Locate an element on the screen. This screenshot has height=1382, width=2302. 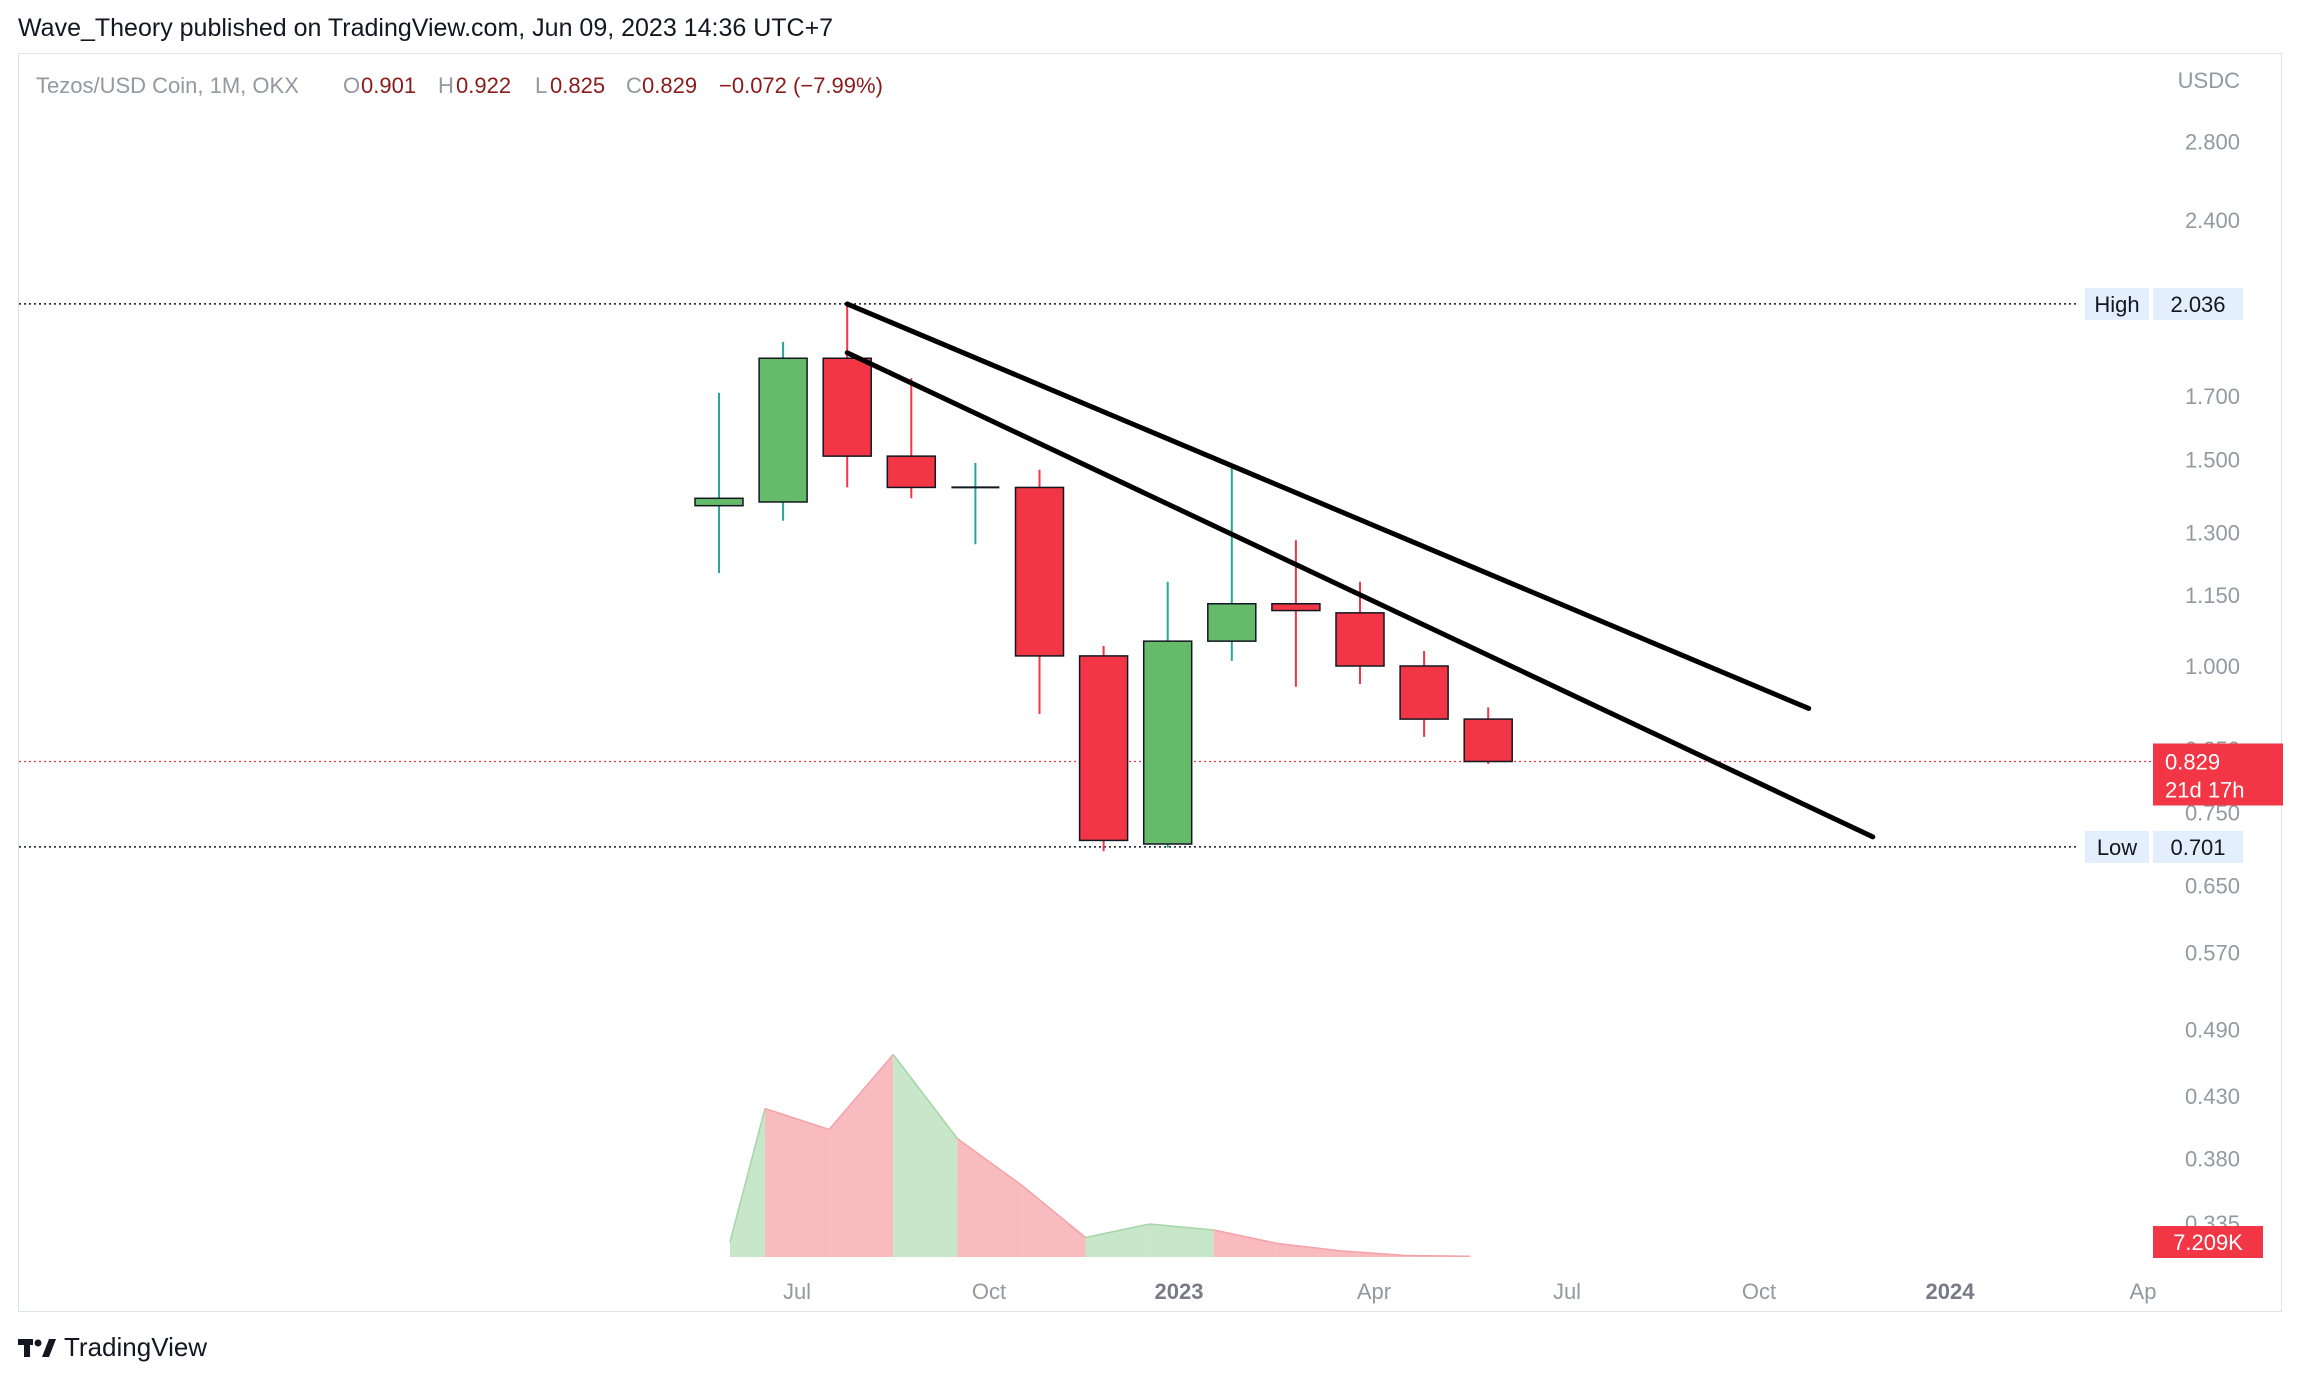
high-marker-value: 2.036 is located at coordinates (2197, 304).